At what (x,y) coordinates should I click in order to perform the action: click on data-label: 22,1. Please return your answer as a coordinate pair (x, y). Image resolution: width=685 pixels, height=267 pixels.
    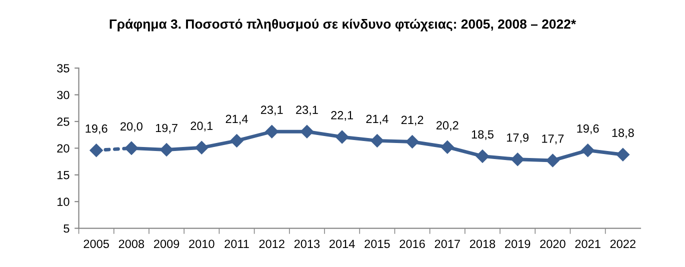
    Looking at the image, I should click on (342, 116).